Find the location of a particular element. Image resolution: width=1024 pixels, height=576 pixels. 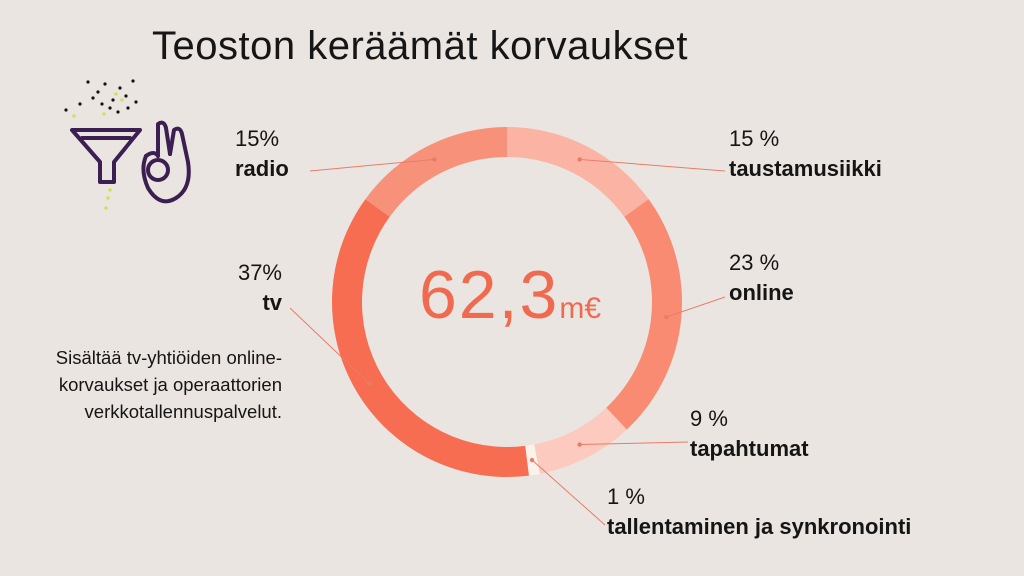

leader-line-taustamusiikki is located at coordinates (652, 165).